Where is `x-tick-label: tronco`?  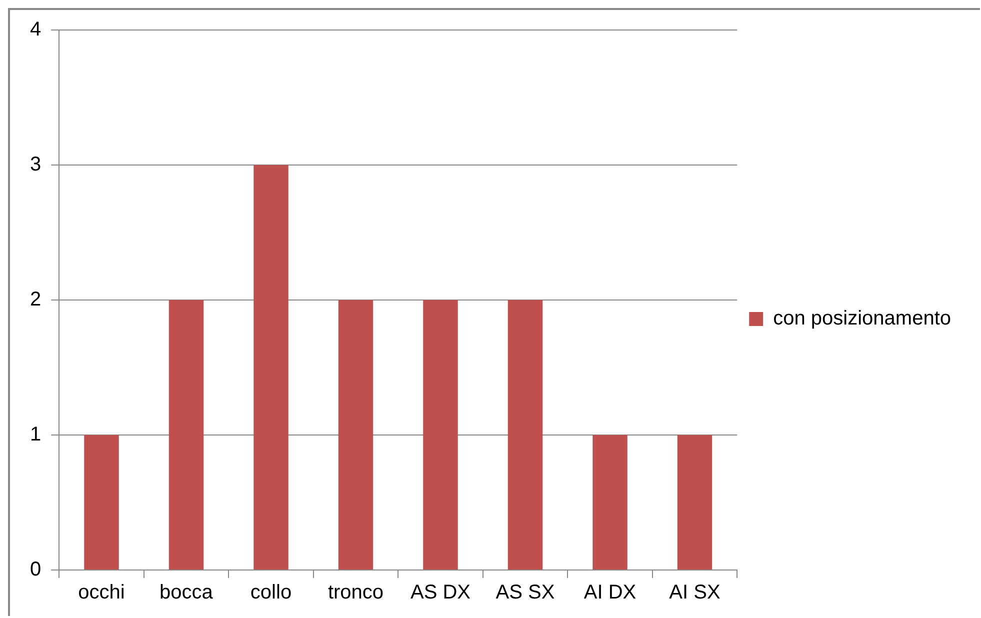 x-tick-label: tronco is located at coordinates (356, 593).